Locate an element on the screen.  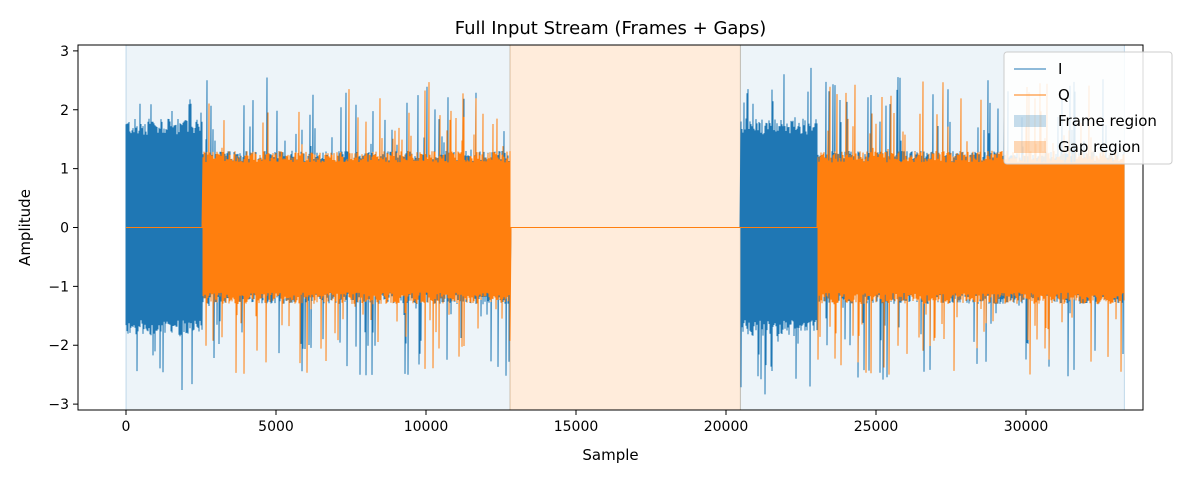
x-tick-label: 10000 is located at coordinates (426, 427).